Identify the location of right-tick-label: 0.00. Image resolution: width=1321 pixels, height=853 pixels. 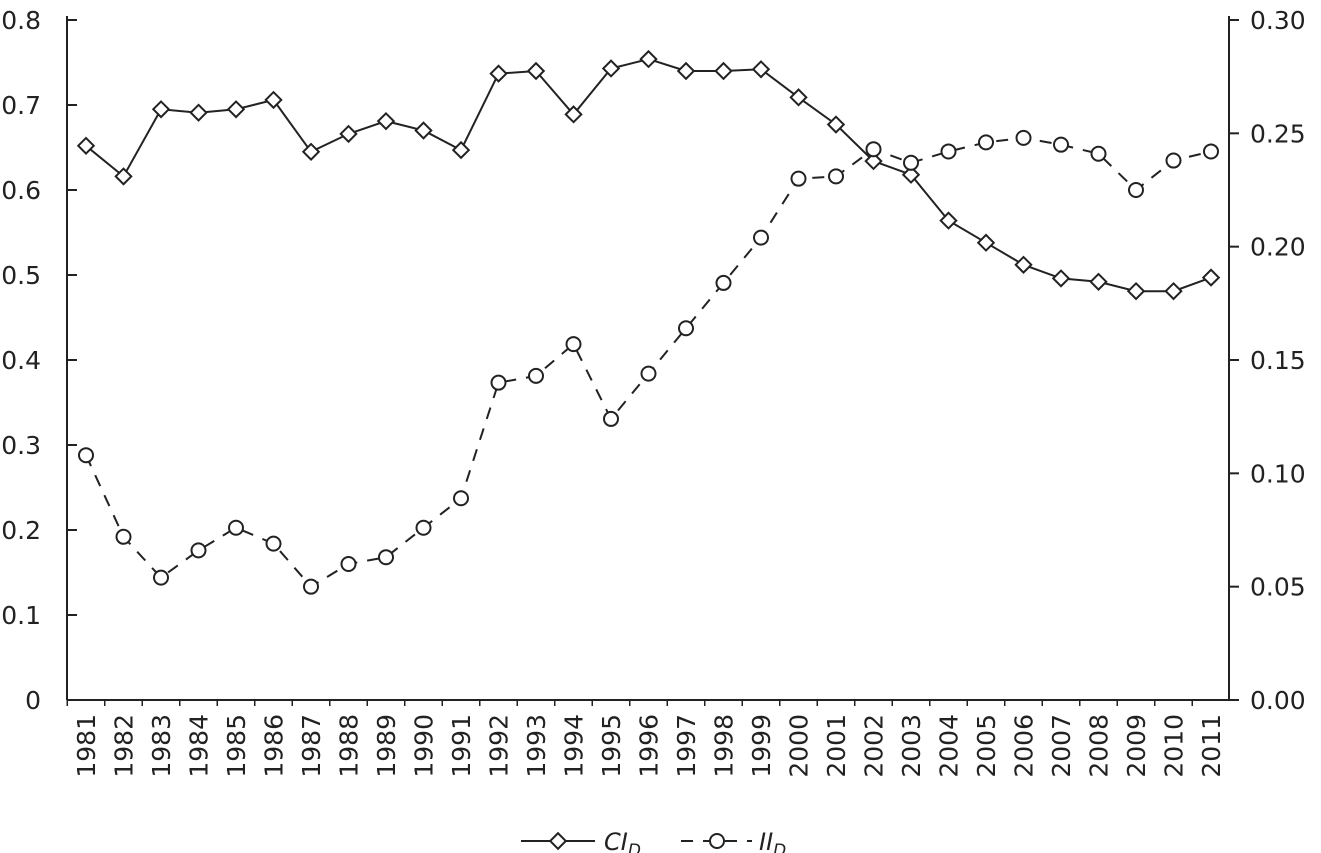
(1278, 700).